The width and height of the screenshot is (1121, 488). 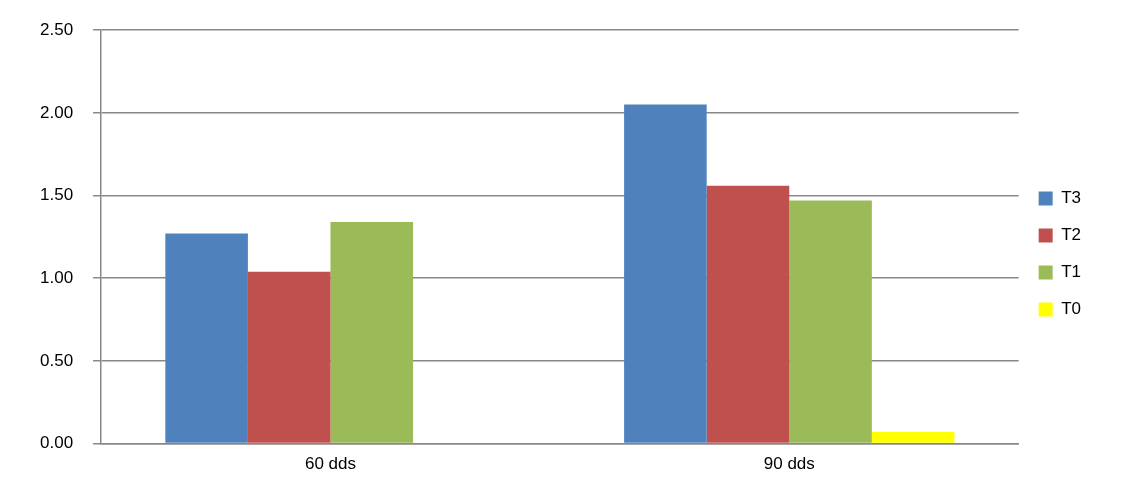 I want to click on x-tick-label: 60 dds, so click(x=330, y=464).